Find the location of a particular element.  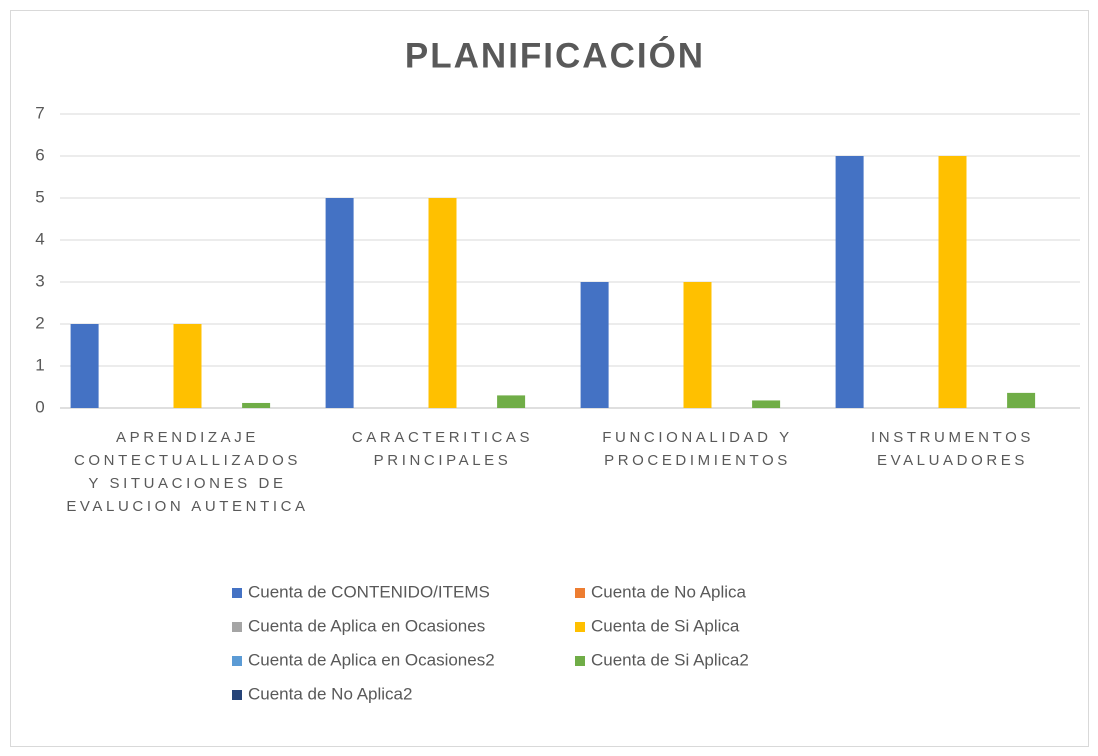

y-tick-label: 5 is located at coordinates (39, 196).